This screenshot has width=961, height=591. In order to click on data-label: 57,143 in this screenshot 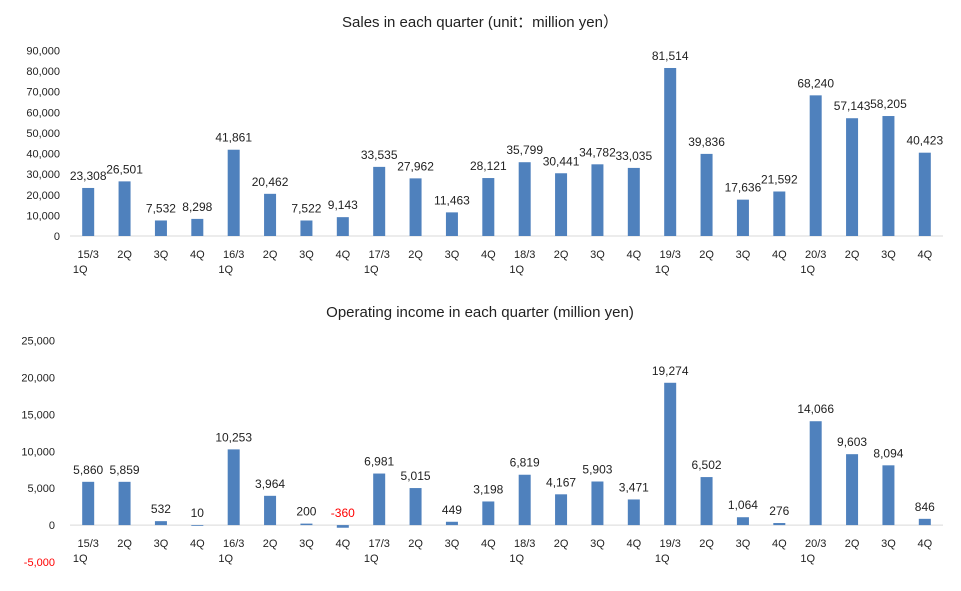, I will do `click(852, 106)`.